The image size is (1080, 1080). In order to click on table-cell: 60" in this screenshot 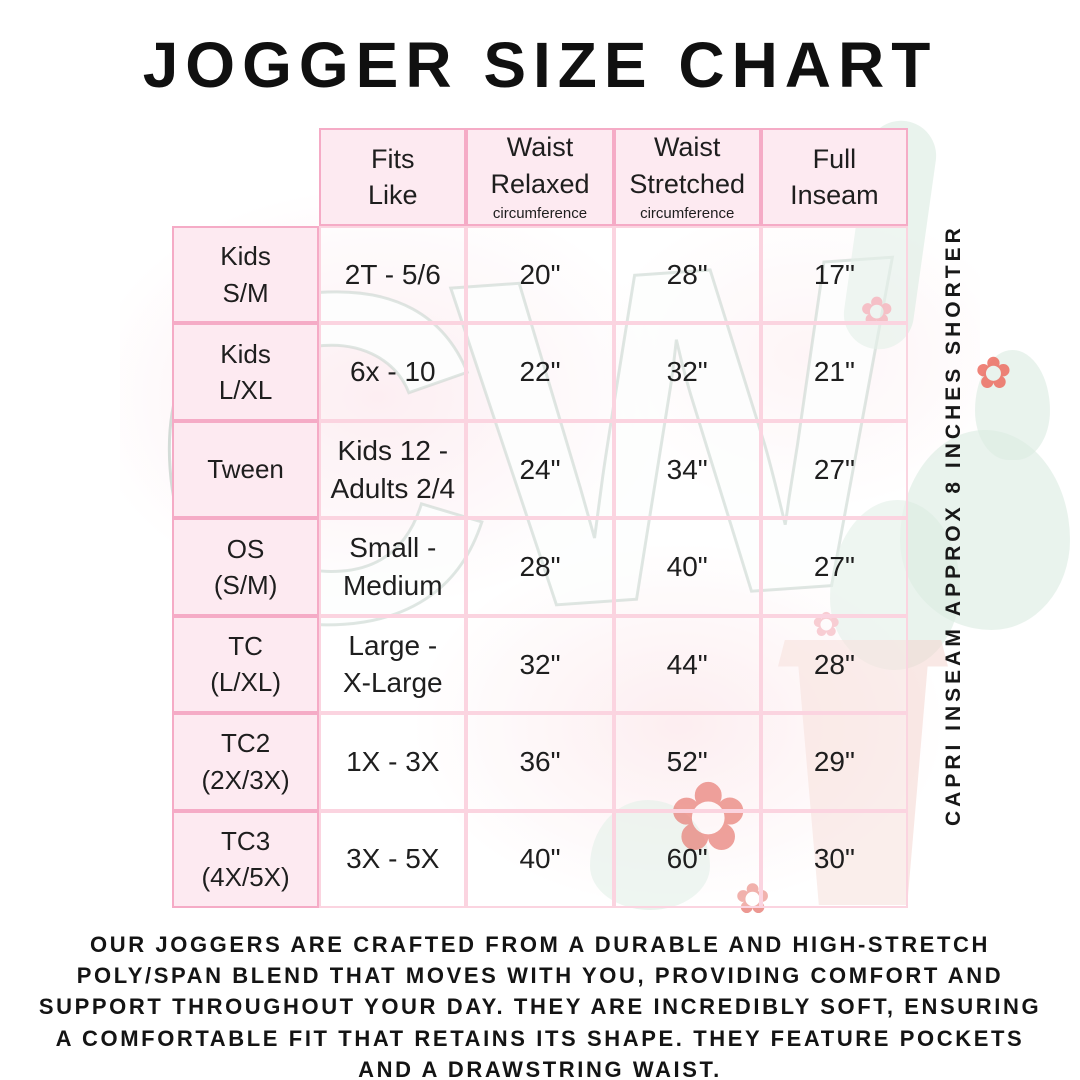, I will do `click(687, 859)`.